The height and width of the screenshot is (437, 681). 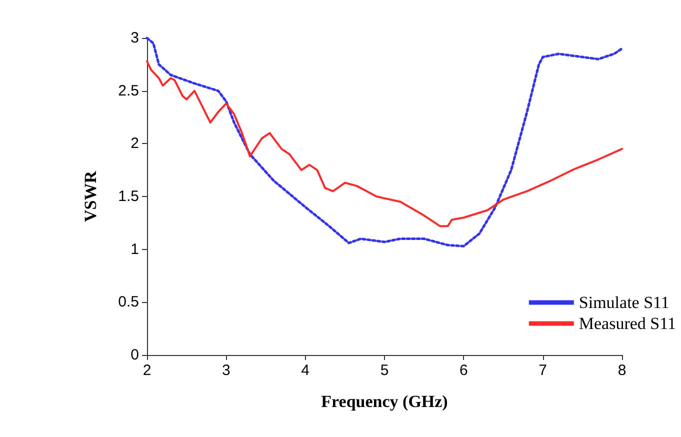 What do you see at coordinates (128, 91) in the screenshot?
I see `y-tick-label: 2.5` at bounding box center [128, 91].